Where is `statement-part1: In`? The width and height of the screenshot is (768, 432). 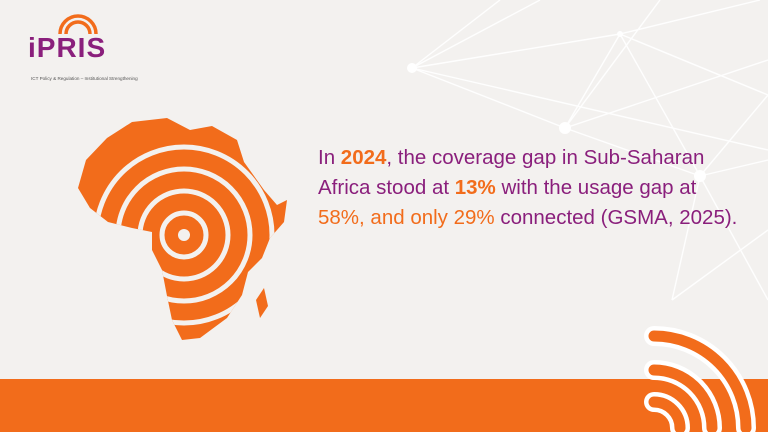 statement-part1: In is located at coordinates (329, 157).